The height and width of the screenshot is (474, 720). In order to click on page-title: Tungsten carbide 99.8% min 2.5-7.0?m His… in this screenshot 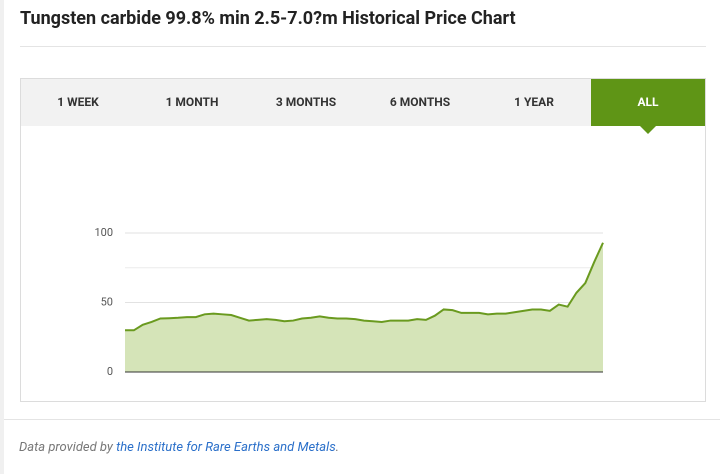, I will do `click(268, 18)`.